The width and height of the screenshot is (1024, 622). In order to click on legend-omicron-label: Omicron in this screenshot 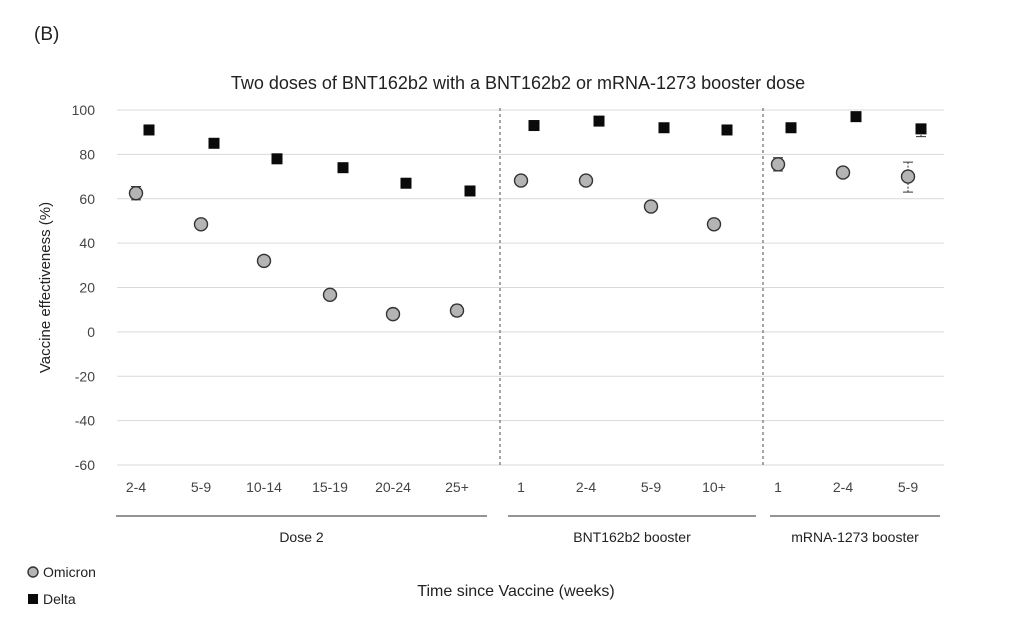, I will do `click(69, 572)`.